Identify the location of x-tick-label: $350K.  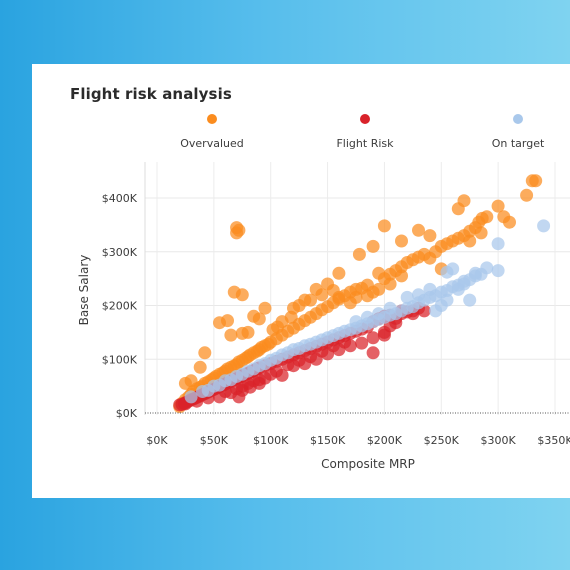
(553, 440).